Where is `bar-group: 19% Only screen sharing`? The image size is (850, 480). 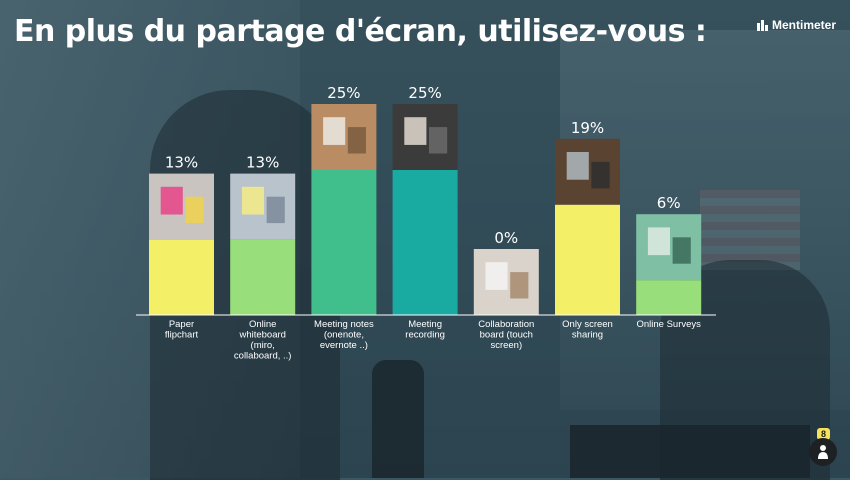 bar-group: 19% Only screen sharing is located at coordinates (587, 230).